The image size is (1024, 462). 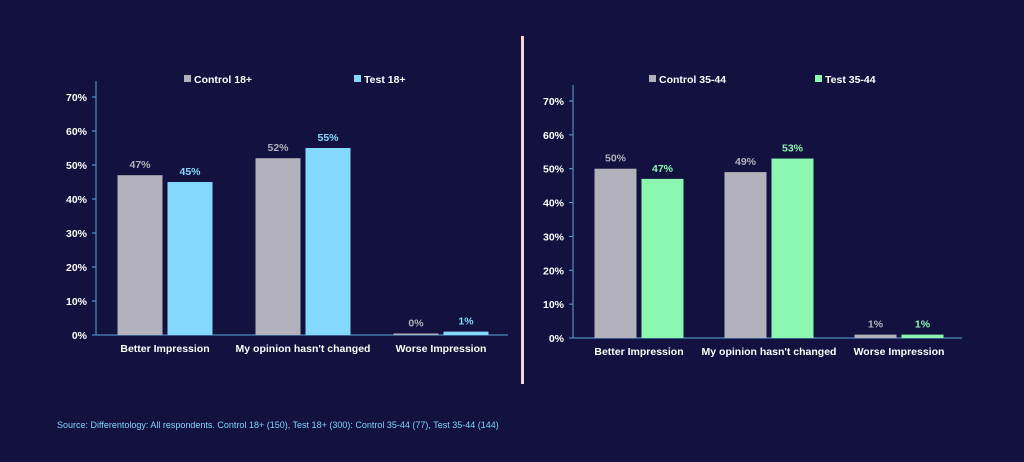 What do you see at coordinates (616, 159) in the screenshot?
I see `data-label: 50%` at bounding box center [616, 159].